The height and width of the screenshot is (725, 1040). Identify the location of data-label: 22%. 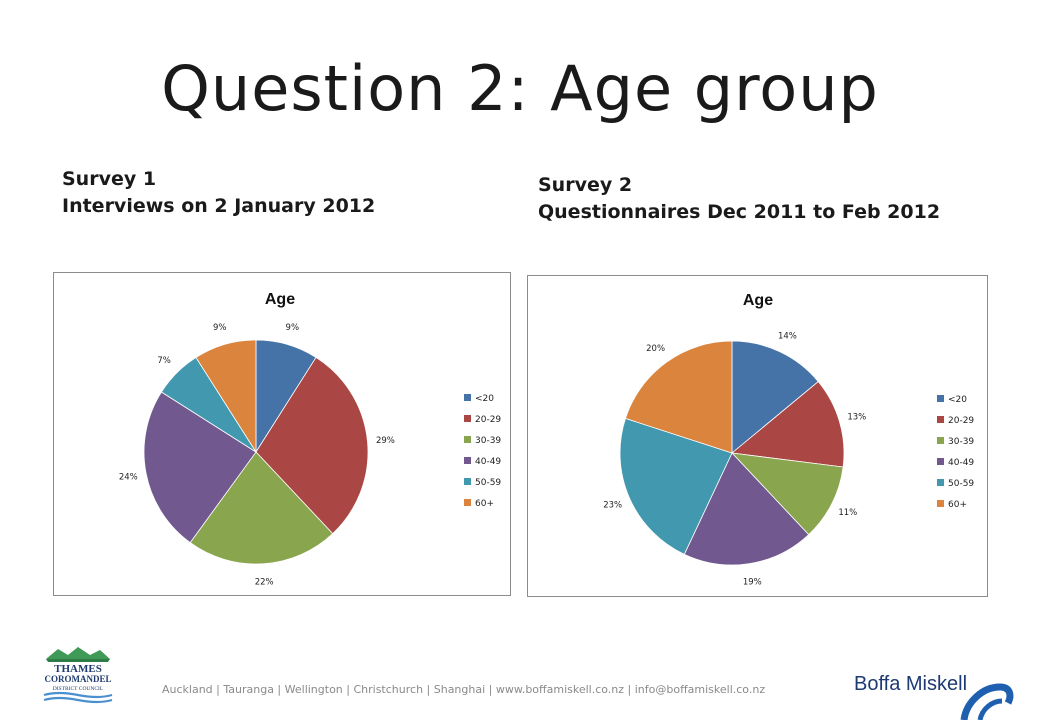
(264, 583).